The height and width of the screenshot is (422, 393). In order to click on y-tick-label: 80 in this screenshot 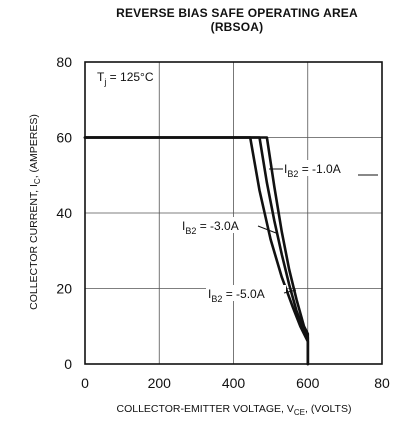, I will do `click(64, 62)`.